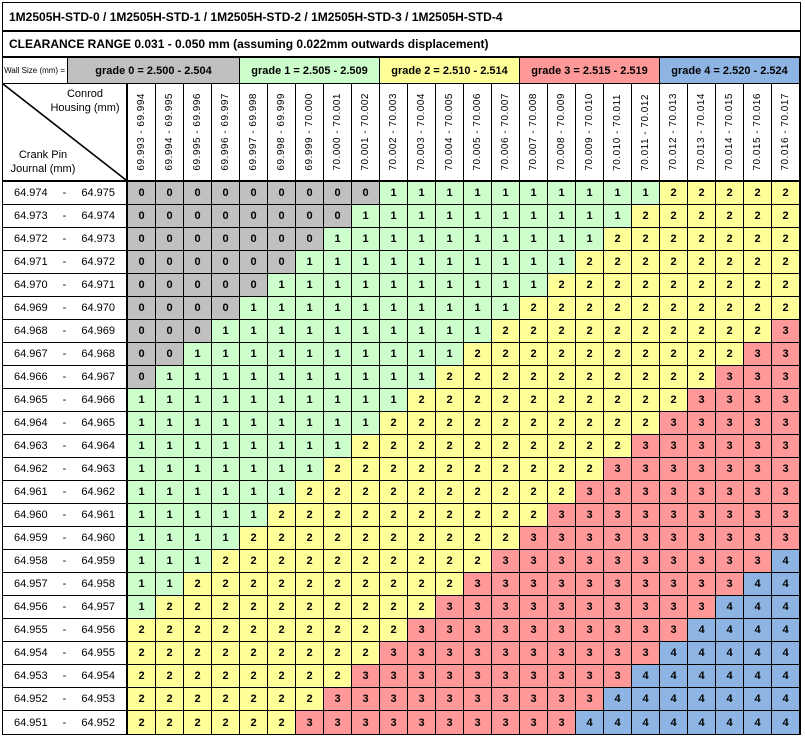  What do you see at coordinates (65, 216) in the screenshot?
I see `row-label: 64.973-64.974` at bounding box center [65, 216].